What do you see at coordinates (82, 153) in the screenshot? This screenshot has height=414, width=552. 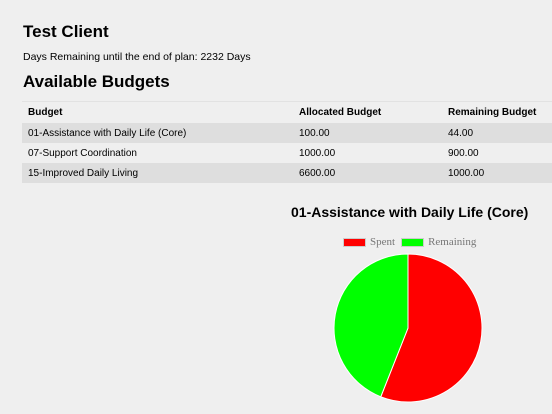 I see `budget-name-cell: 07-Support Coordination` at bounding box center [82, 153].